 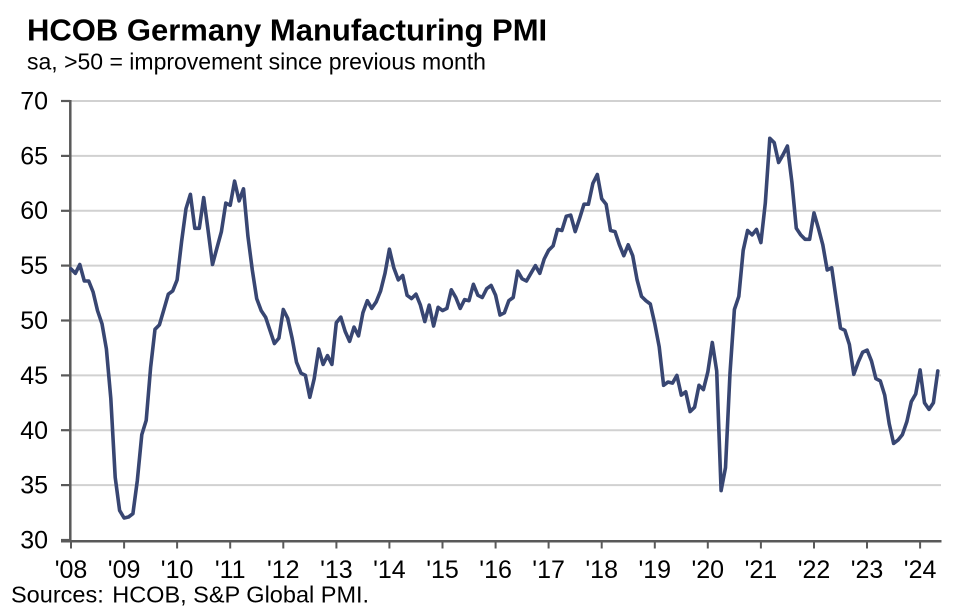 I want to click on svg-text: 60, so click(x=34, y=211).